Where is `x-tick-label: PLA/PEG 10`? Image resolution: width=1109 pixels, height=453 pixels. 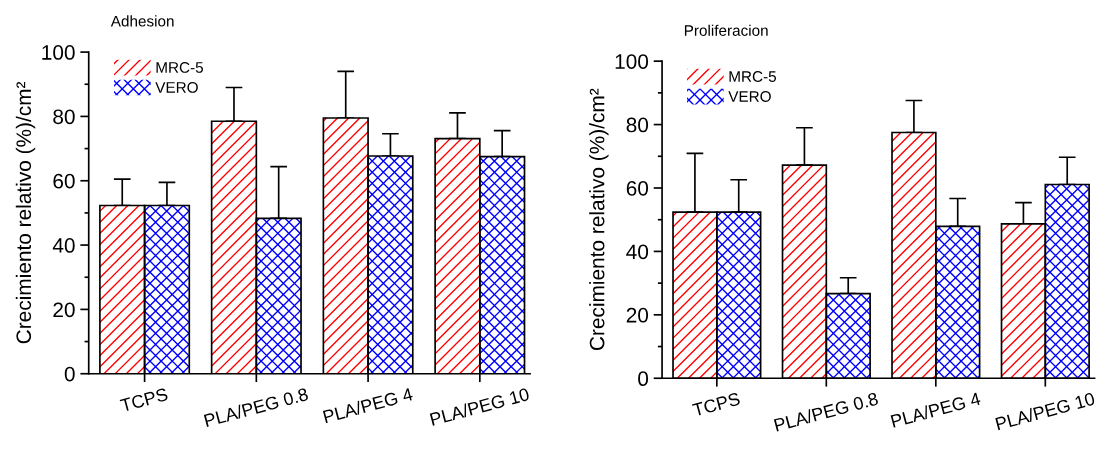
x-tick-label: PLA/PEG 10 is located at coordinates (1045, 411).